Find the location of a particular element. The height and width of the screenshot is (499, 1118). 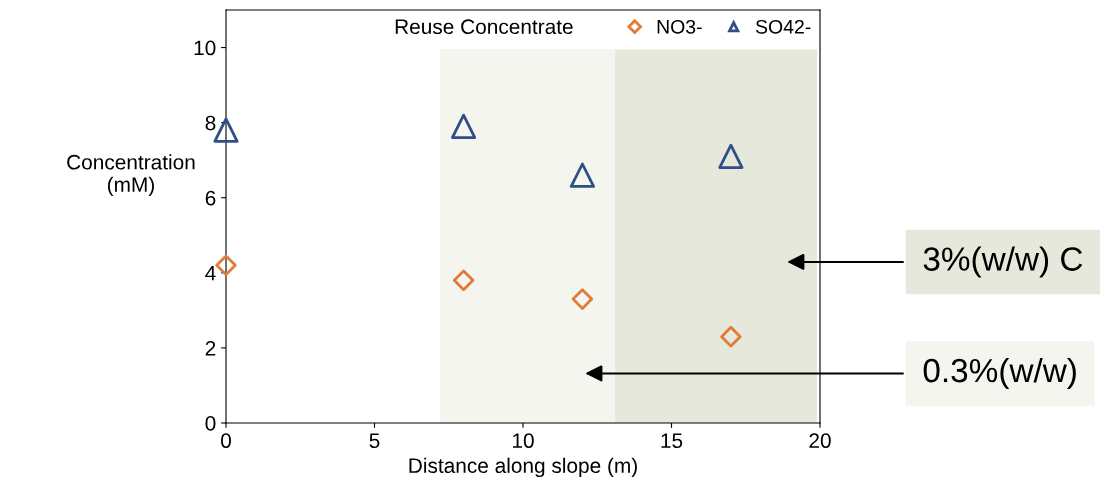

y-tick-label: 0 is located at coordinates (210, 423).